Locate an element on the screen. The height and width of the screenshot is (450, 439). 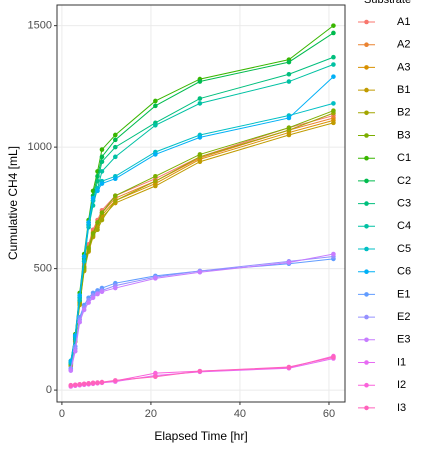
legend-label: C4 is located at coordinates (404, 226).